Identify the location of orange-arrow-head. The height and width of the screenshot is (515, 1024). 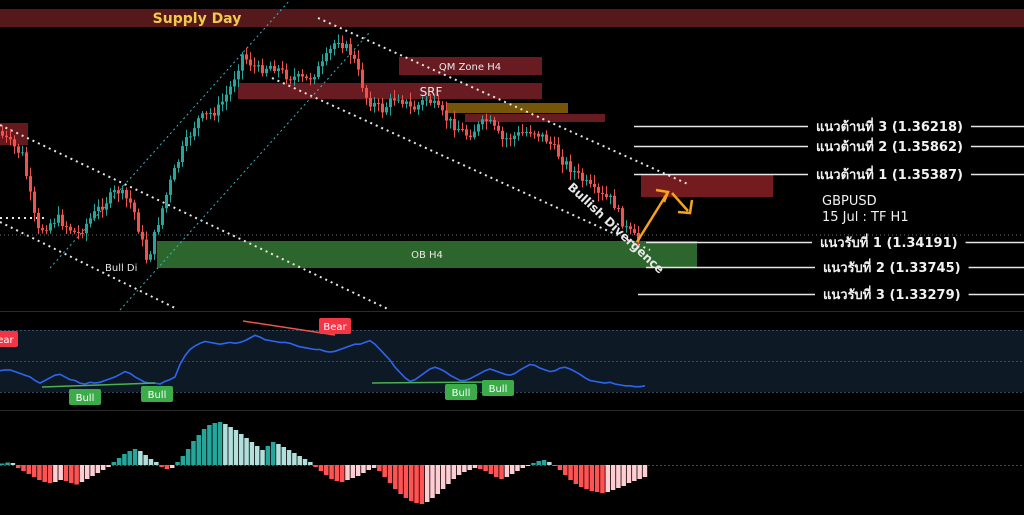
(662, 195).